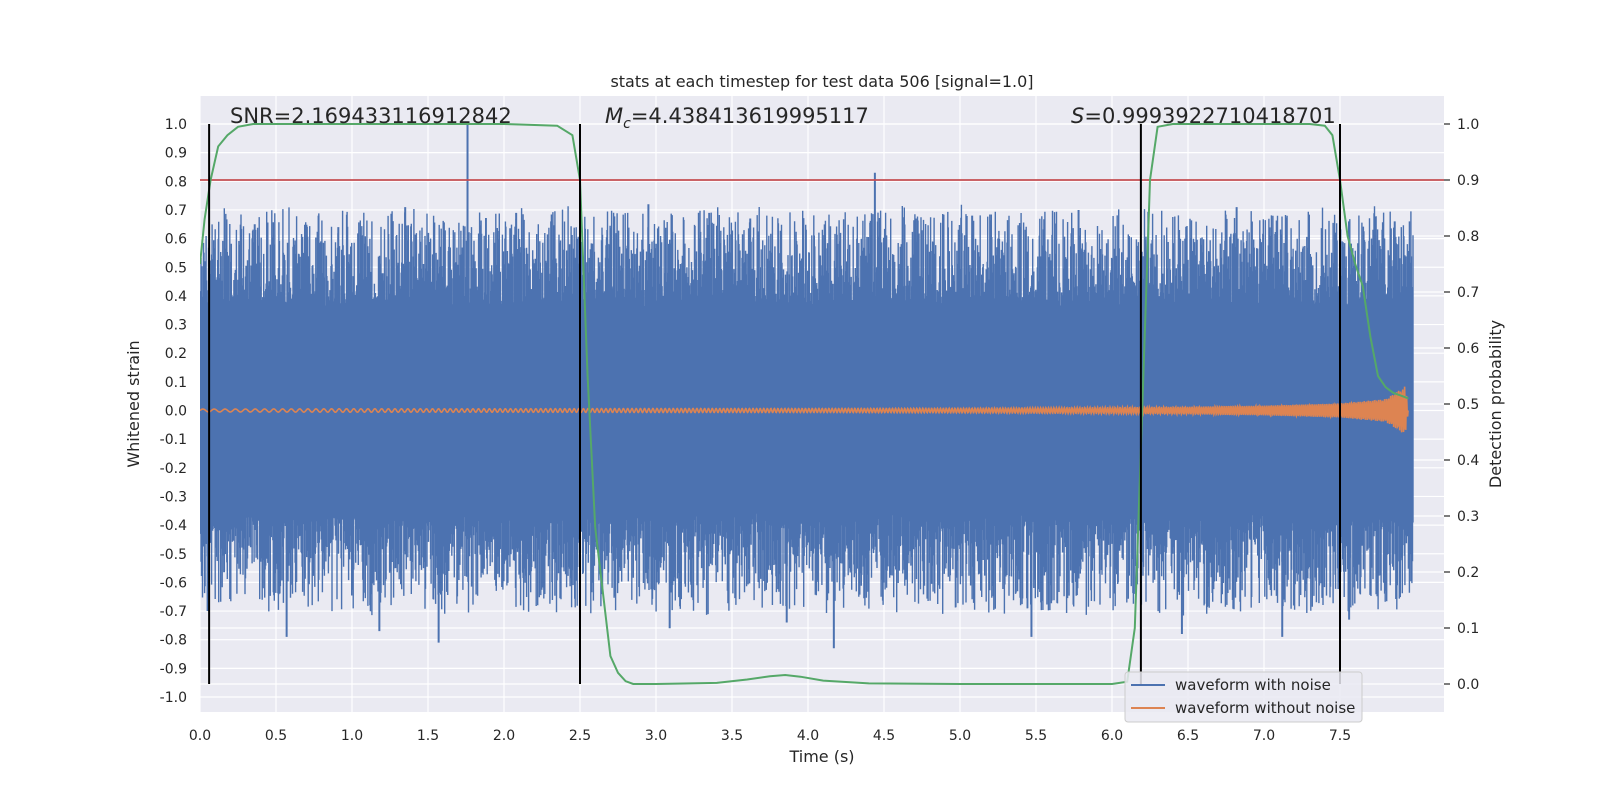 This screenshot has height=800, width=1600. I want to click on y2-axis-label: Detection probability, so click(1495, 404).